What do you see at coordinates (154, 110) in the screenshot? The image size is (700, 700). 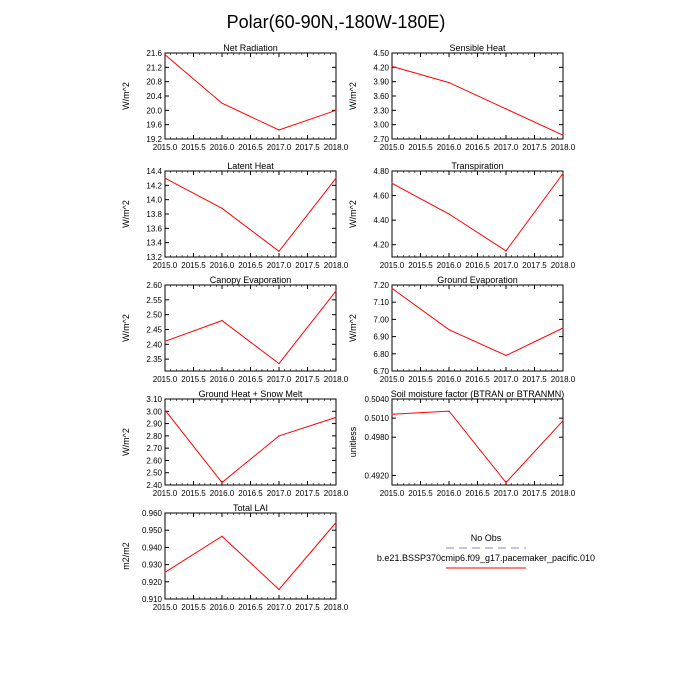 I see `y-tick-label: 20.0` at bounding box center [154, 110].